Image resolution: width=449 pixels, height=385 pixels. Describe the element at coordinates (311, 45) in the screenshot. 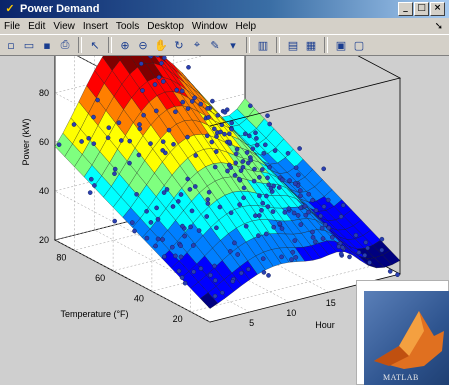

I see `hide-plot-tools-icon: ▦` at that location.